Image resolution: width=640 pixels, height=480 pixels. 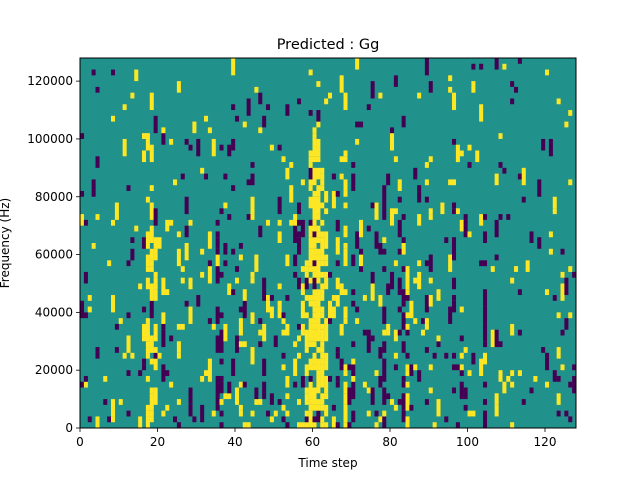 What do you see at coordinates (234, 442) in the screenshot?
I see `x-tick-label: 40` at bounding box center [234, 442].